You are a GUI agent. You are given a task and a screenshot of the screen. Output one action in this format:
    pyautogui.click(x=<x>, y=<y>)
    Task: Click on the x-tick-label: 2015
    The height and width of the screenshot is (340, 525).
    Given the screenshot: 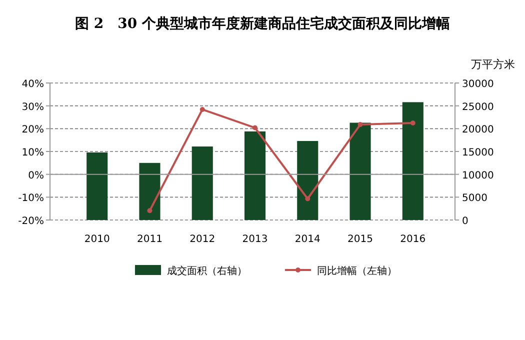 What is the action you would take?
    pyautogui.click(x=360, y=239)
    